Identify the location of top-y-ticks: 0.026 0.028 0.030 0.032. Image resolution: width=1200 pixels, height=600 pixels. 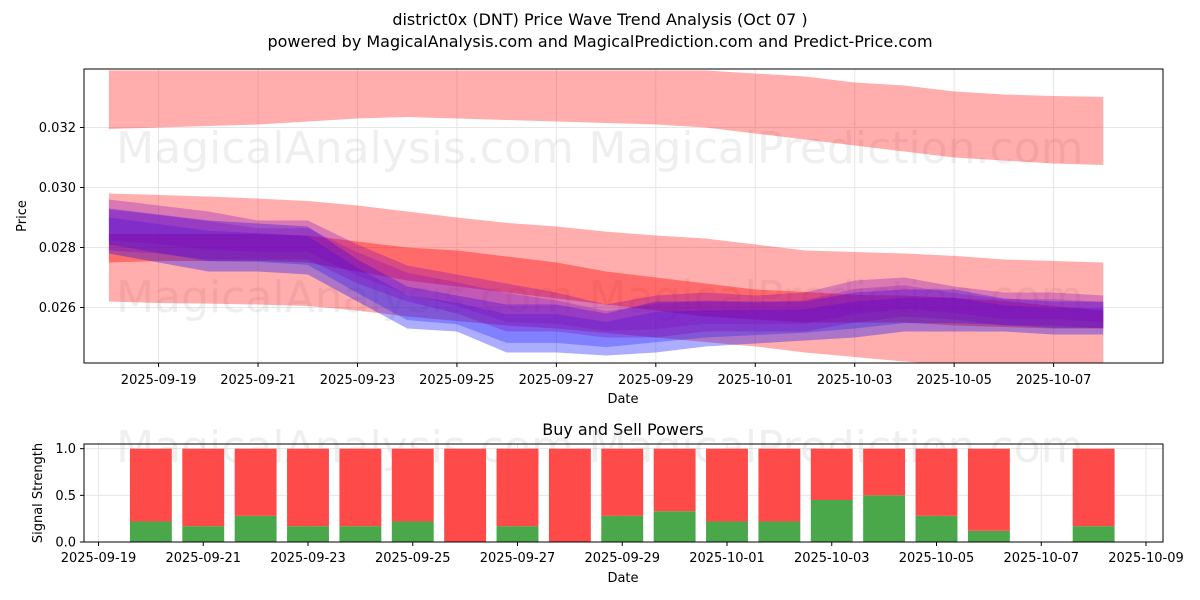
(61, 218).